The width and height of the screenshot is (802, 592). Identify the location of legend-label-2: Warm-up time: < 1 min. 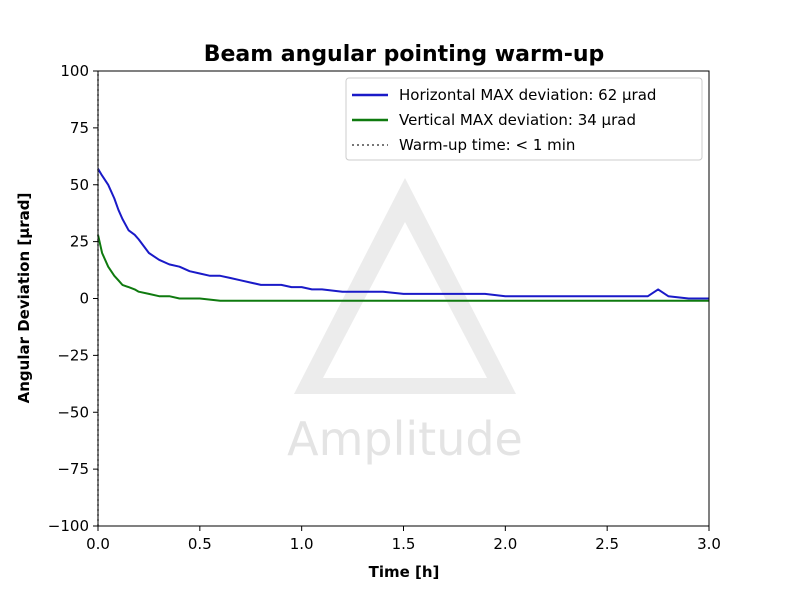
(487, 145).